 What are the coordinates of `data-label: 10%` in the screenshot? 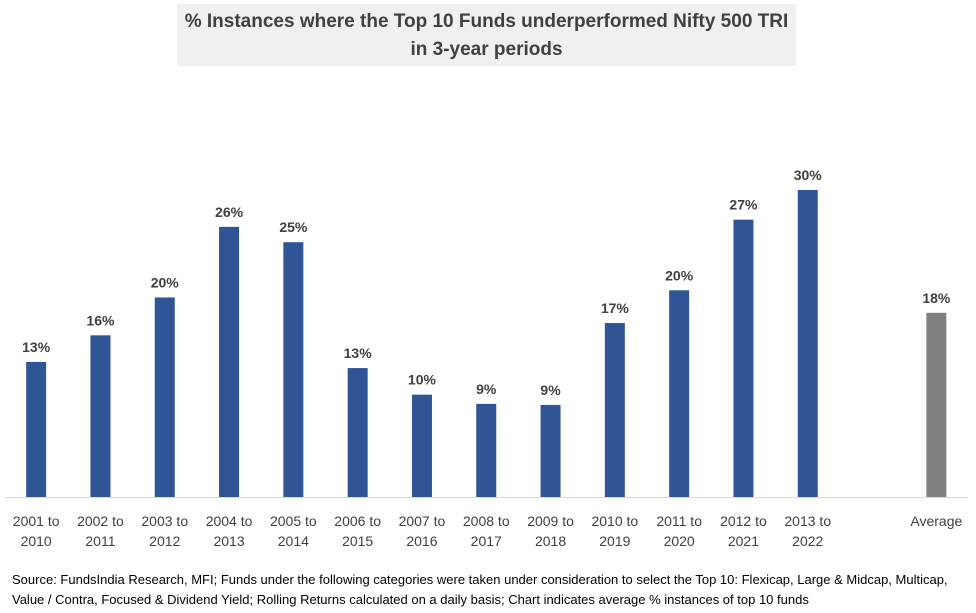 It's located at (422, 380).